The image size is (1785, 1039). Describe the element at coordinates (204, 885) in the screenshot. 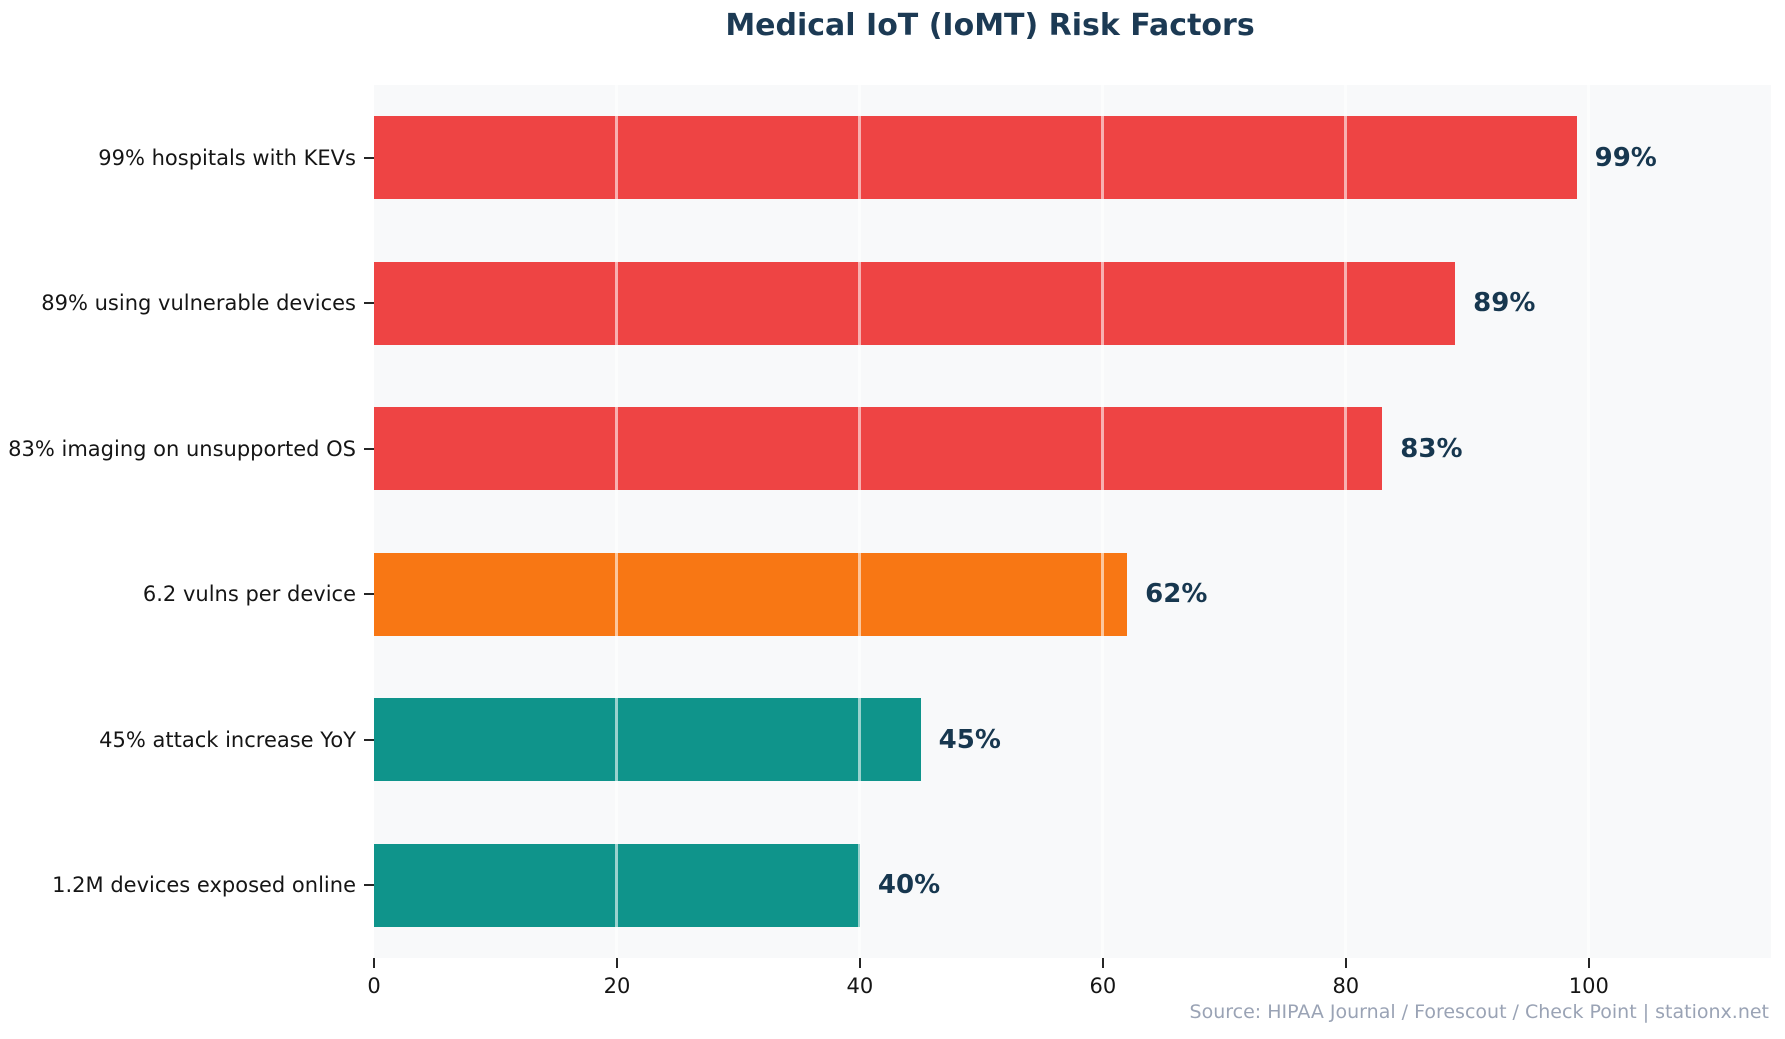

I see `category-label-5: 1.2M devices exposed online` at that location.